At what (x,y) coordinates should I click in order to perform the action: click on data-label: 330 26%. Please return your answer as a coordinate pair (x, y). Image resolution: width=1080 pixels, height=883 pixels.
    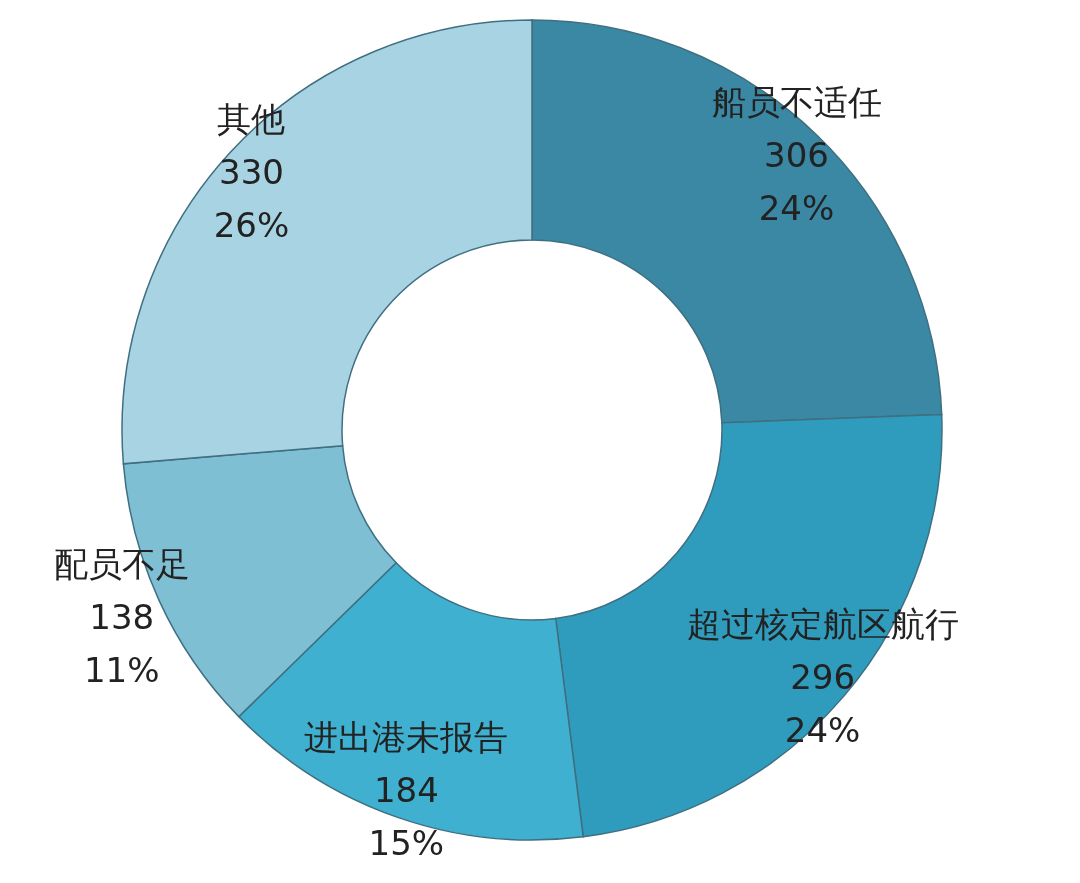
    Looking at the image, I should click on (251, 198).